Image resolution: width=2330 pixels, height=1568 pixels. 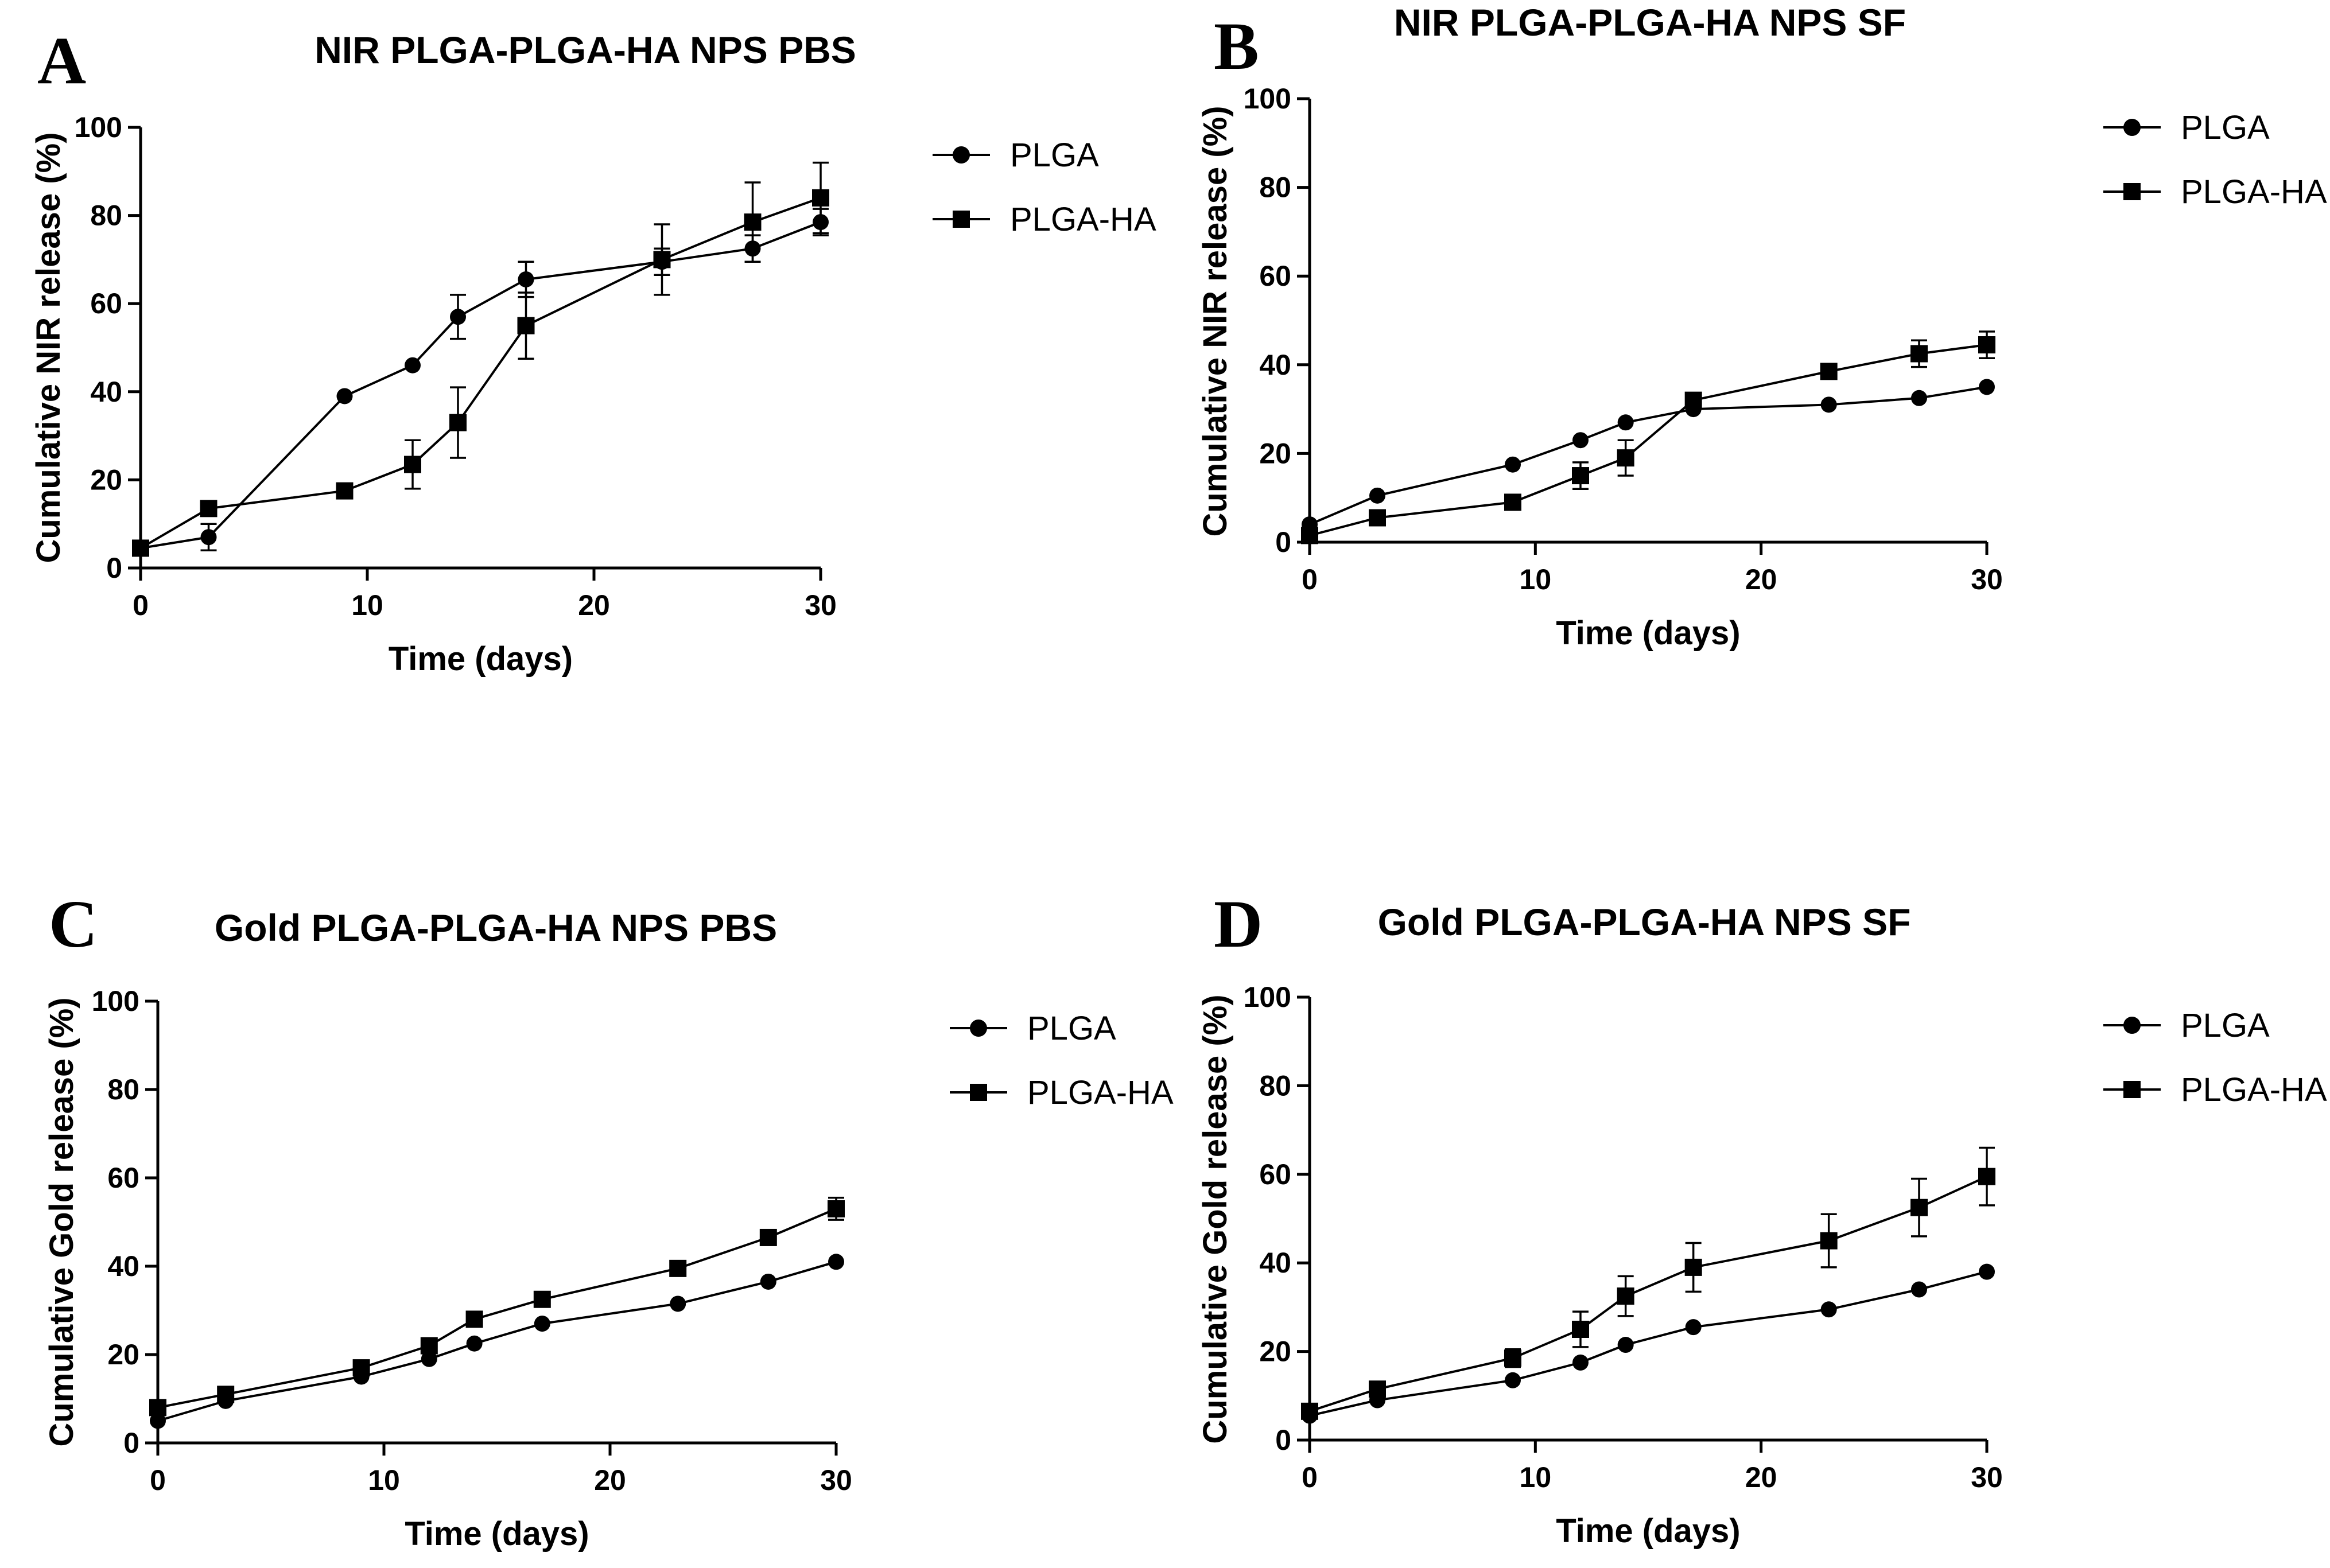 I want to click on chart-title: NIR PLGA-PLGA-HA NPS PBS, so click(x=585, y=50).